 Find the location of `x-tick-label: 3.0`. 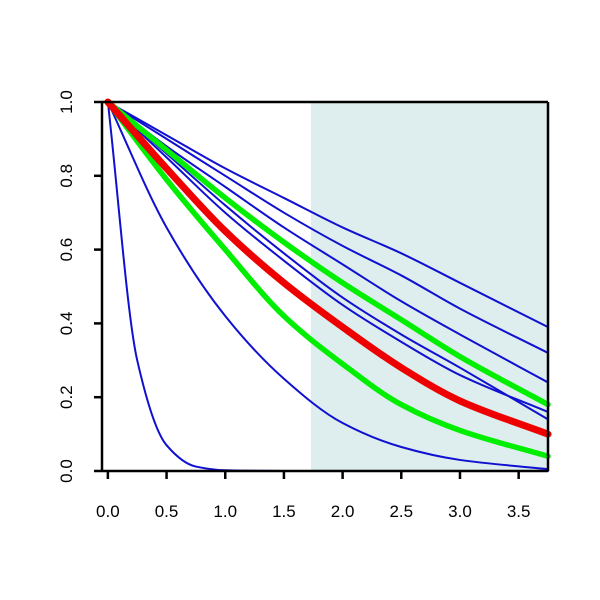

x-tick-label: 3.0 is located at coordinates (460, 511).